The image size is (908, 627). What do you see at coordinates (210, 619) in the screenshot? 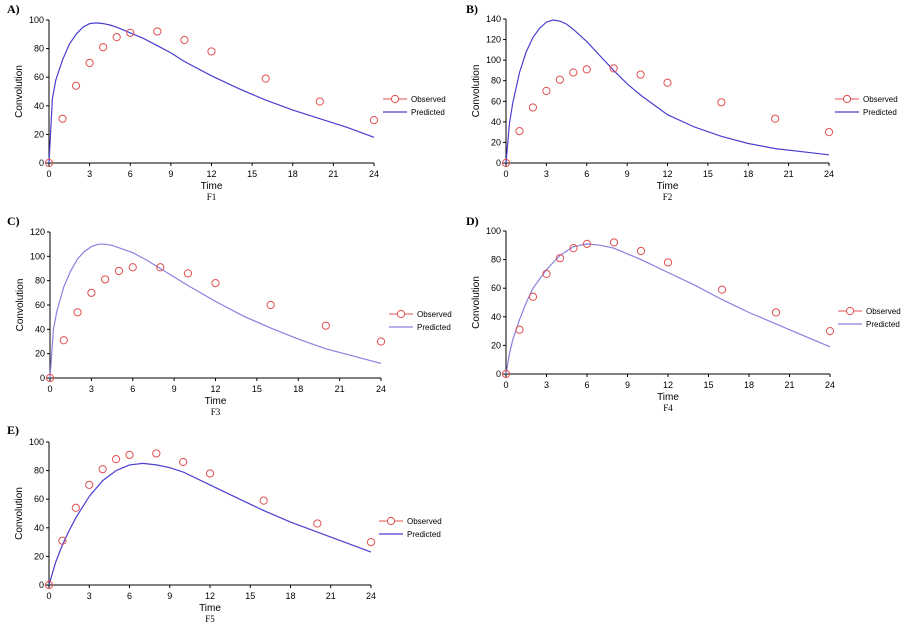
I see `panel-caption: F5` at bounding box center [210, 619].